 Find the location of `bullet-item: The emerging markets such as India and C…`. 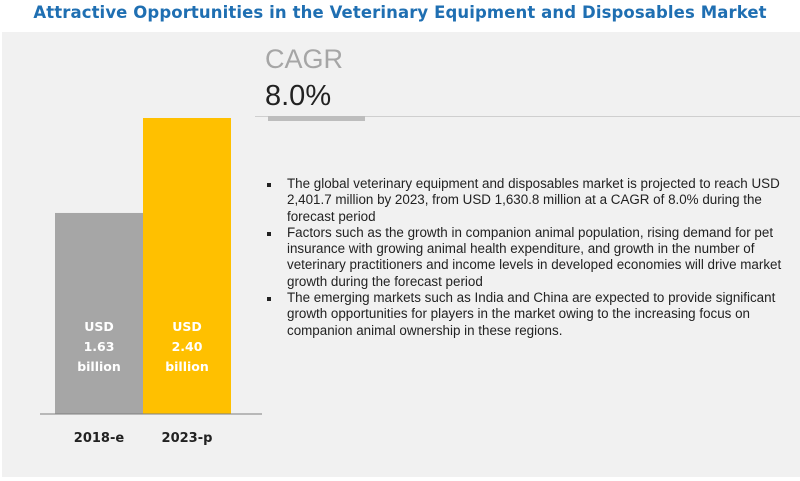

bullet-item: The emerging markets such as India and C… is located at coordinates (527, 314).